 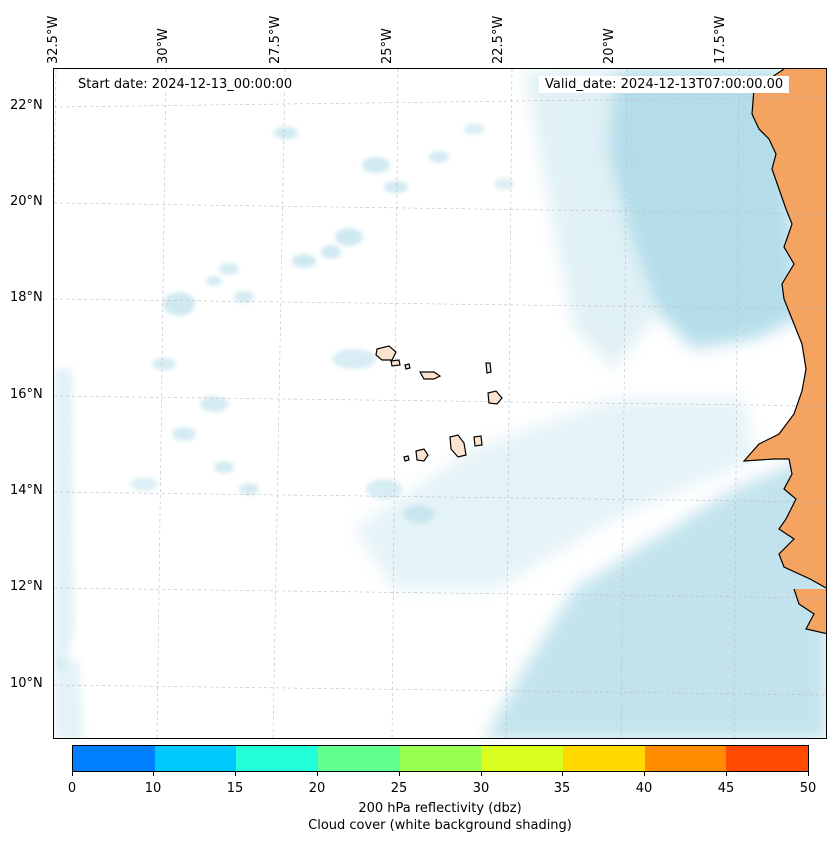 What do you see at coordinates (163, 46) in the screenshot?
I see `lon-label-30w: 30°W` at bounding box center [163, 46].